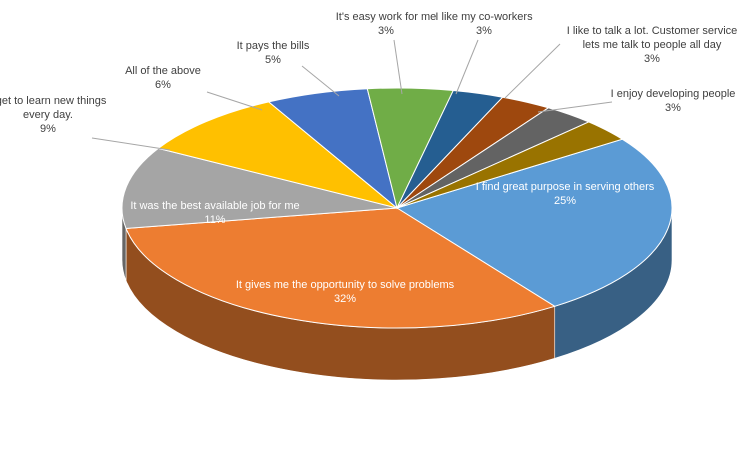 This screenshot has width=739, height=450. I want to click on data-label-pct-4: 6%, so click(163, 85).